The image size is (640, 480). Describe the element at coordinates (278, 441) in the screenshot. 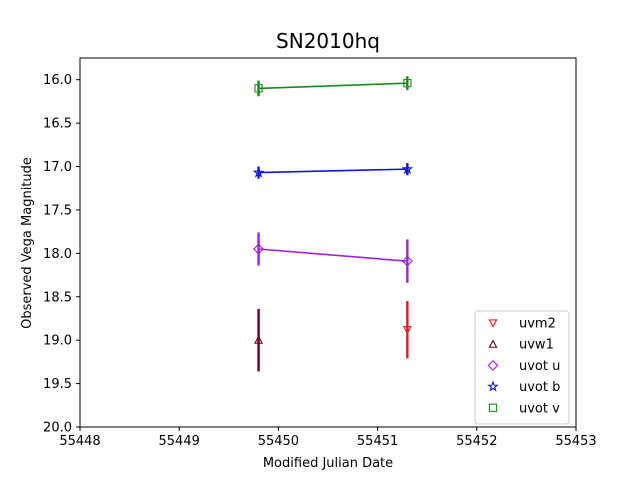

I see `x-tick-label-2: 55450` at that location.